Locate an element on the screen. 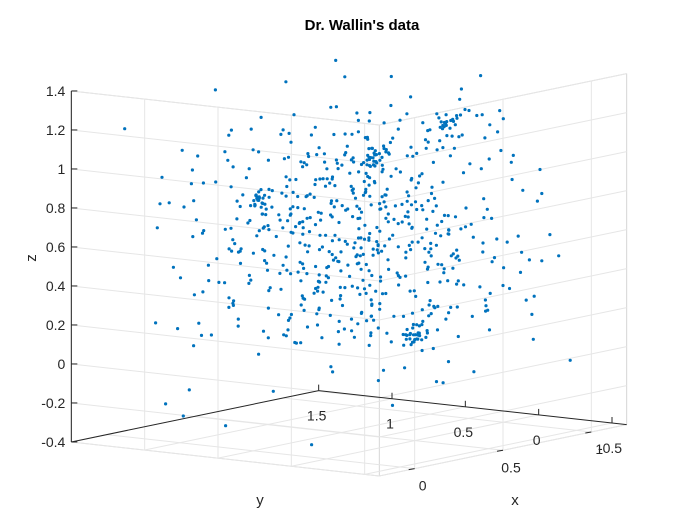 The height and width of the screenshot is (525, 700). y-tick-label: 0 is located at coordinates (537, 440).